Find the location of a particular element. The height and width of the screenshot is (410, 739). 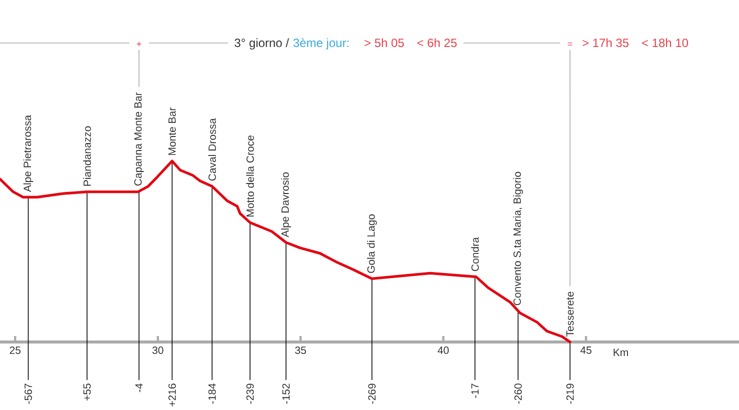

ref-line-label: Piandanazzo is located at coordinates (87, 156).